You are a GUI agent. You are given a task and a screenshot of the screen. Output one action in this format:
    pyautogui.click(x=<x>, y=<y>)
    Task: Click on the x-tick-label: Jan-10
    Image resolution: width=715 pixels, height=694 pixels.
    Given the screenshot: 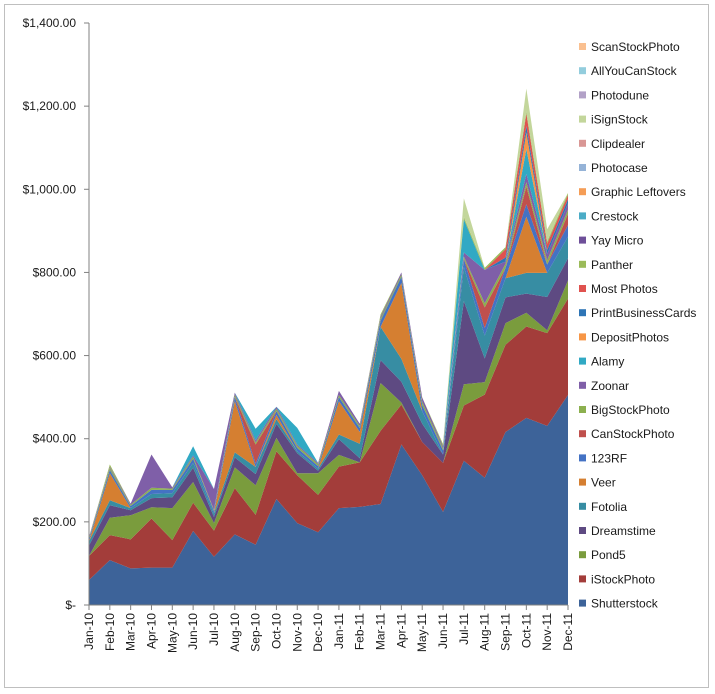 What is the action you would take?
    pyautogui.click(x=89, y=631)
    